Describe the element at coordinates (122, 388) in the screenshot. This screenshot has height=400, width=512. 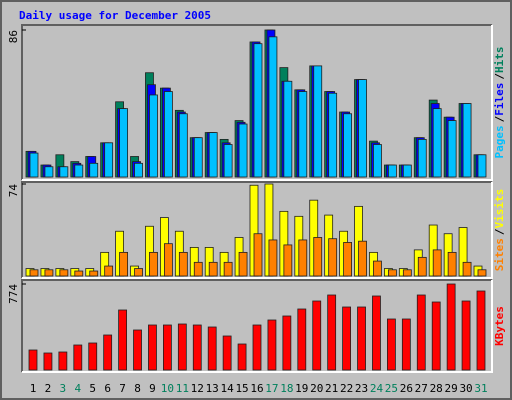
I see `x-tick-label: 7` at that location.